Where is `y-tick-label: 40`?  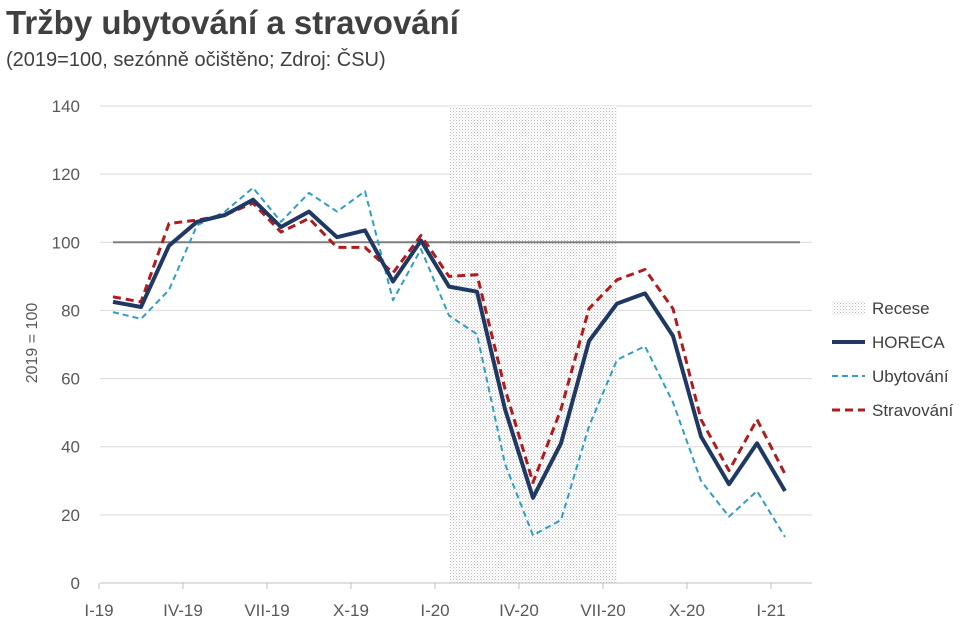 y-tick-label: 40 is located at coordinates (70, 447).